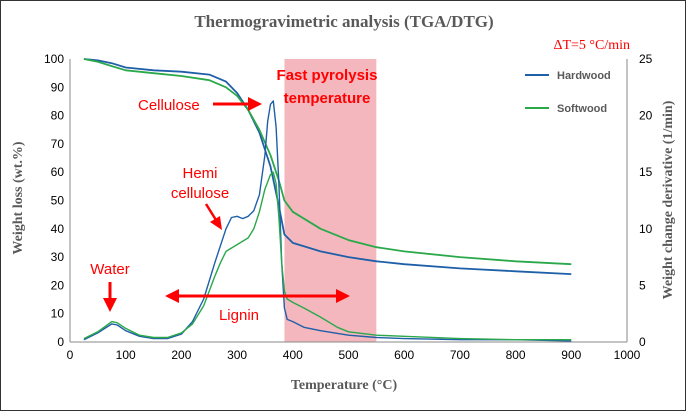  I want to click on cellulose-arrow-head, so click(255, 104).